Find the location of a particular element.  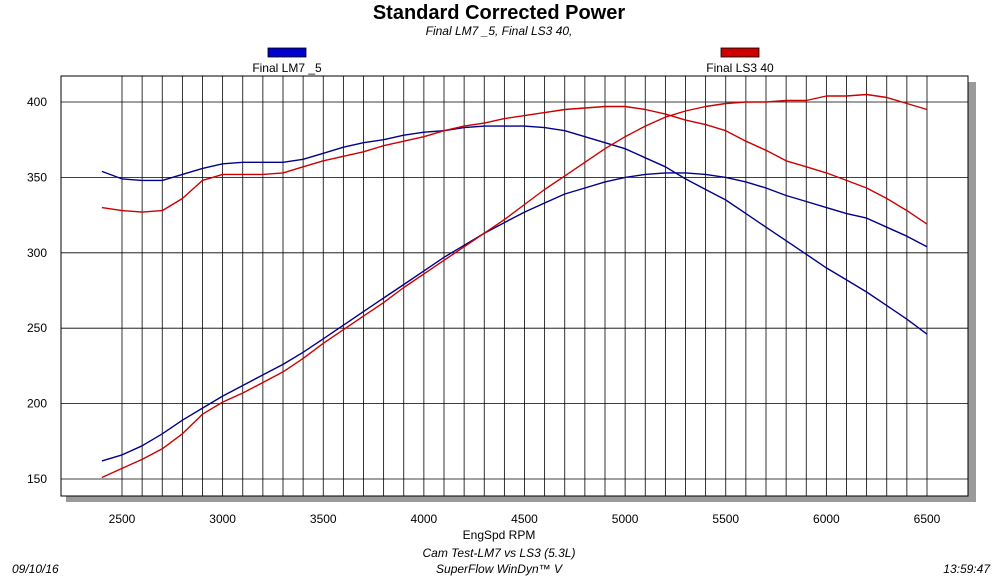

chart-title: Standard Corrected Power is located at coordinates (499, 13).